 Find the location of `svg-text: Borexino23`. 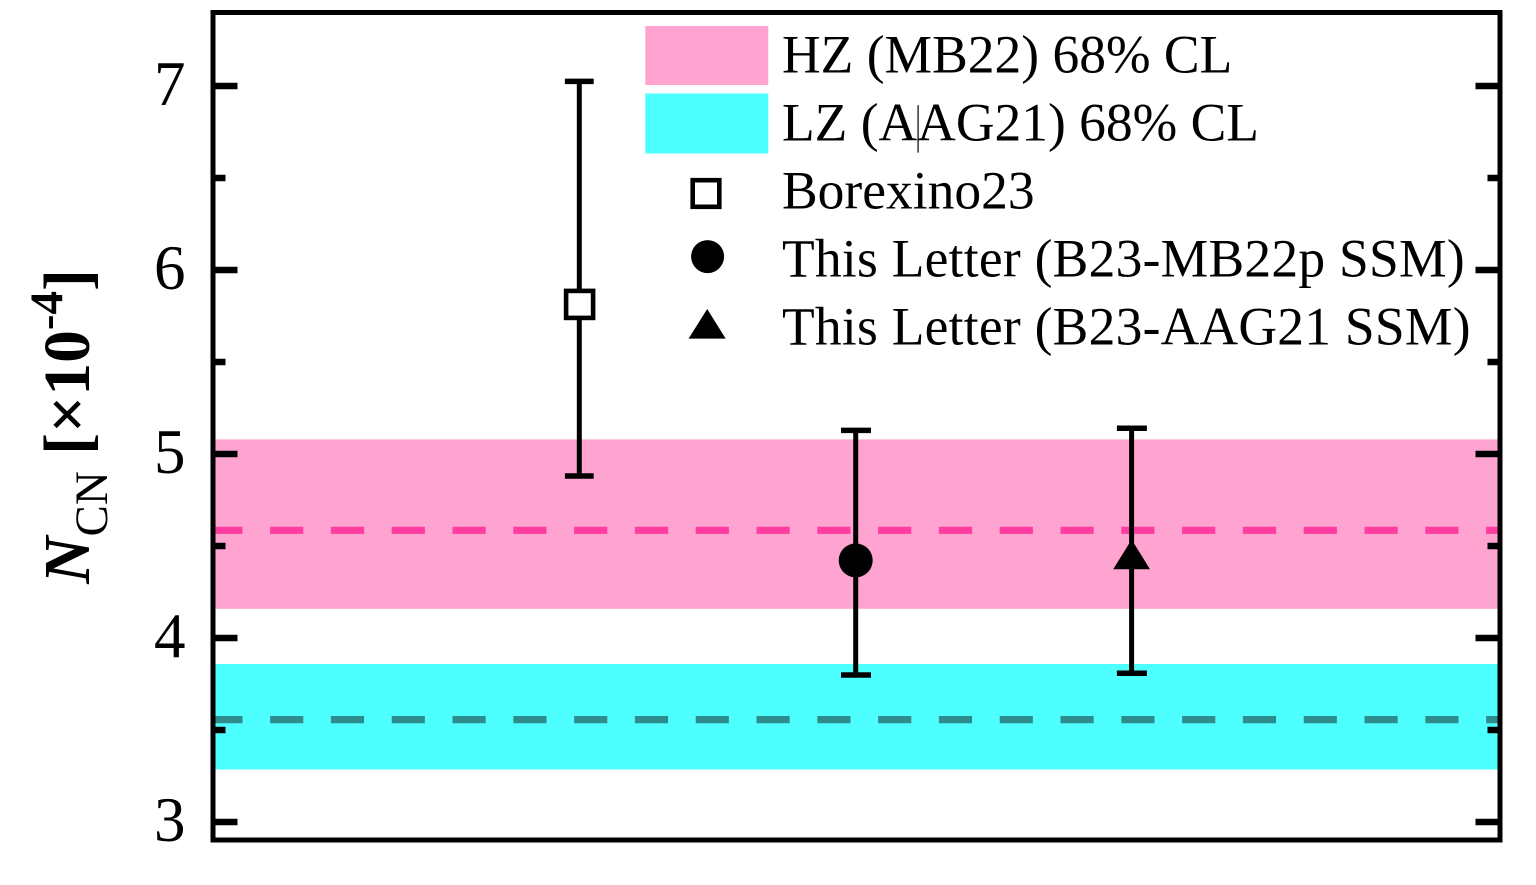

svg-text: Borexino23 is located at coordinates (908, 190).